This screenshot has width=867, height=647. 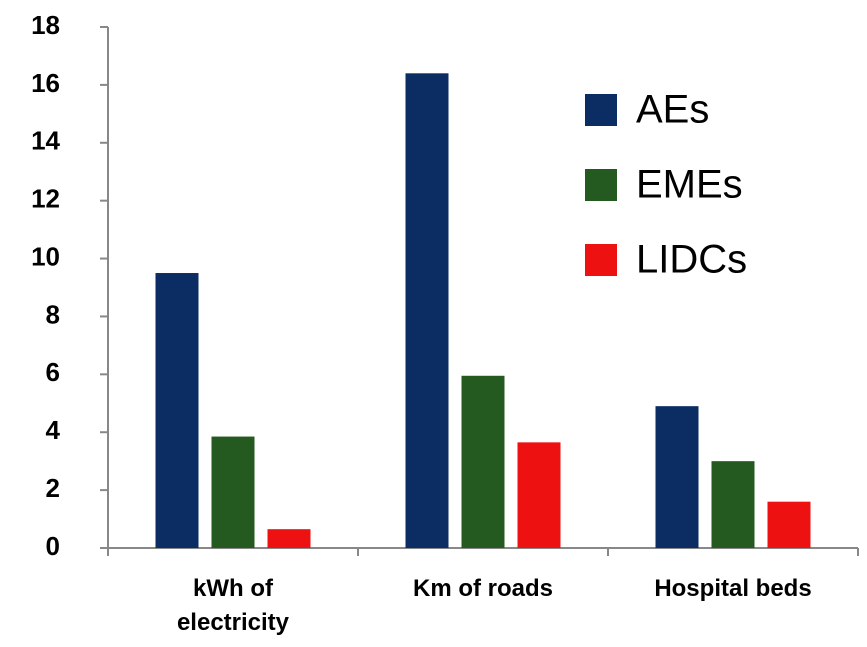 I want to click on legend-label: LIDCs, so click(x=691, y=260).